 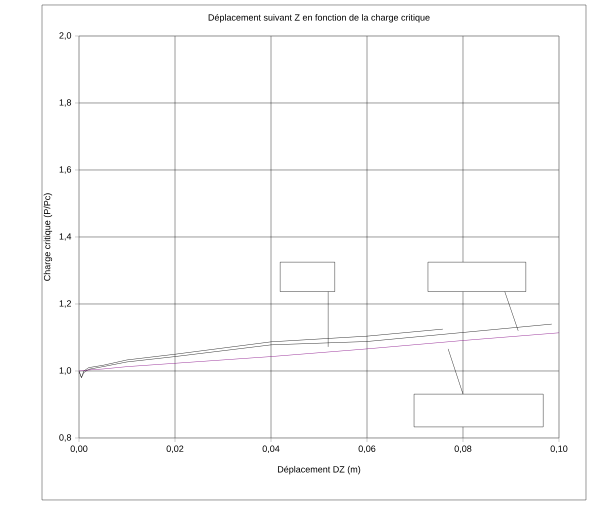 What do you see at coordinates (463, 449) in the screenshot?
I see `x-tick-label: 0,08` at bounding box center [463, 449].